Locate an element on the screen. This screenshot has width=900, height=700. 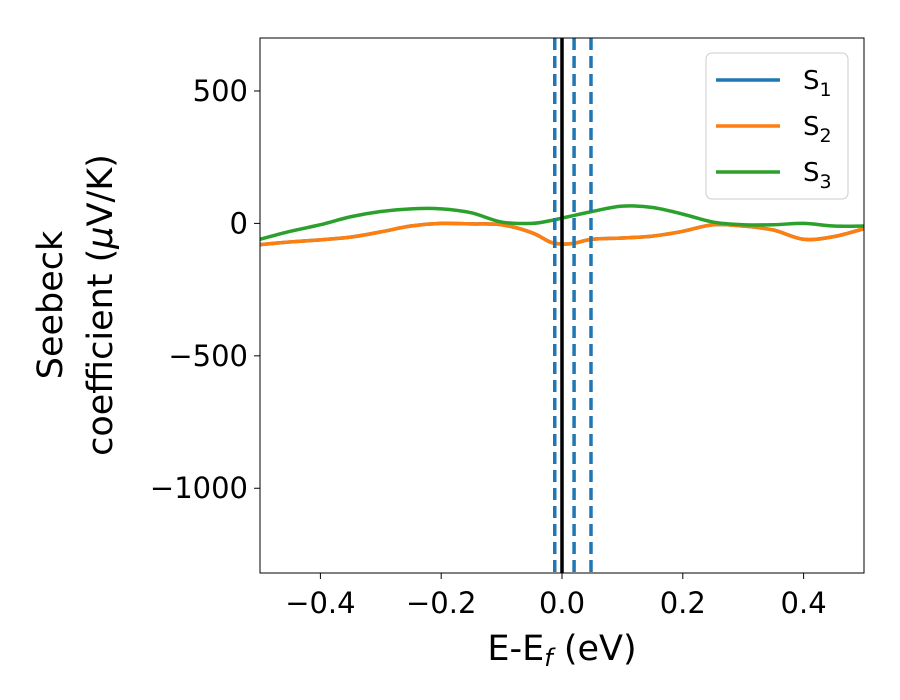
x-tick-label: 0.0 is located at coordinates (562, 603).